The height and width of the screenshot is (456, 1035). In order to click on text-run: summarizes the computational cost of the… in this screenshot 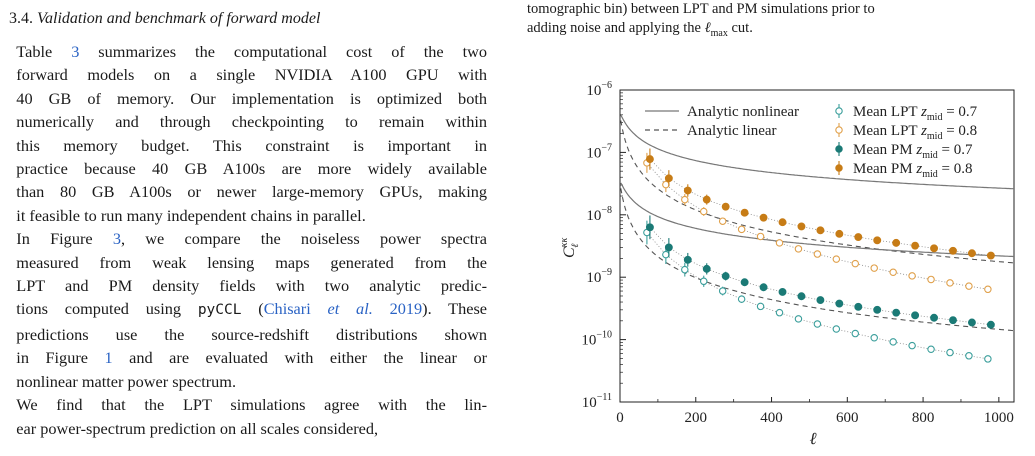, I will do `click(283, 51)`.